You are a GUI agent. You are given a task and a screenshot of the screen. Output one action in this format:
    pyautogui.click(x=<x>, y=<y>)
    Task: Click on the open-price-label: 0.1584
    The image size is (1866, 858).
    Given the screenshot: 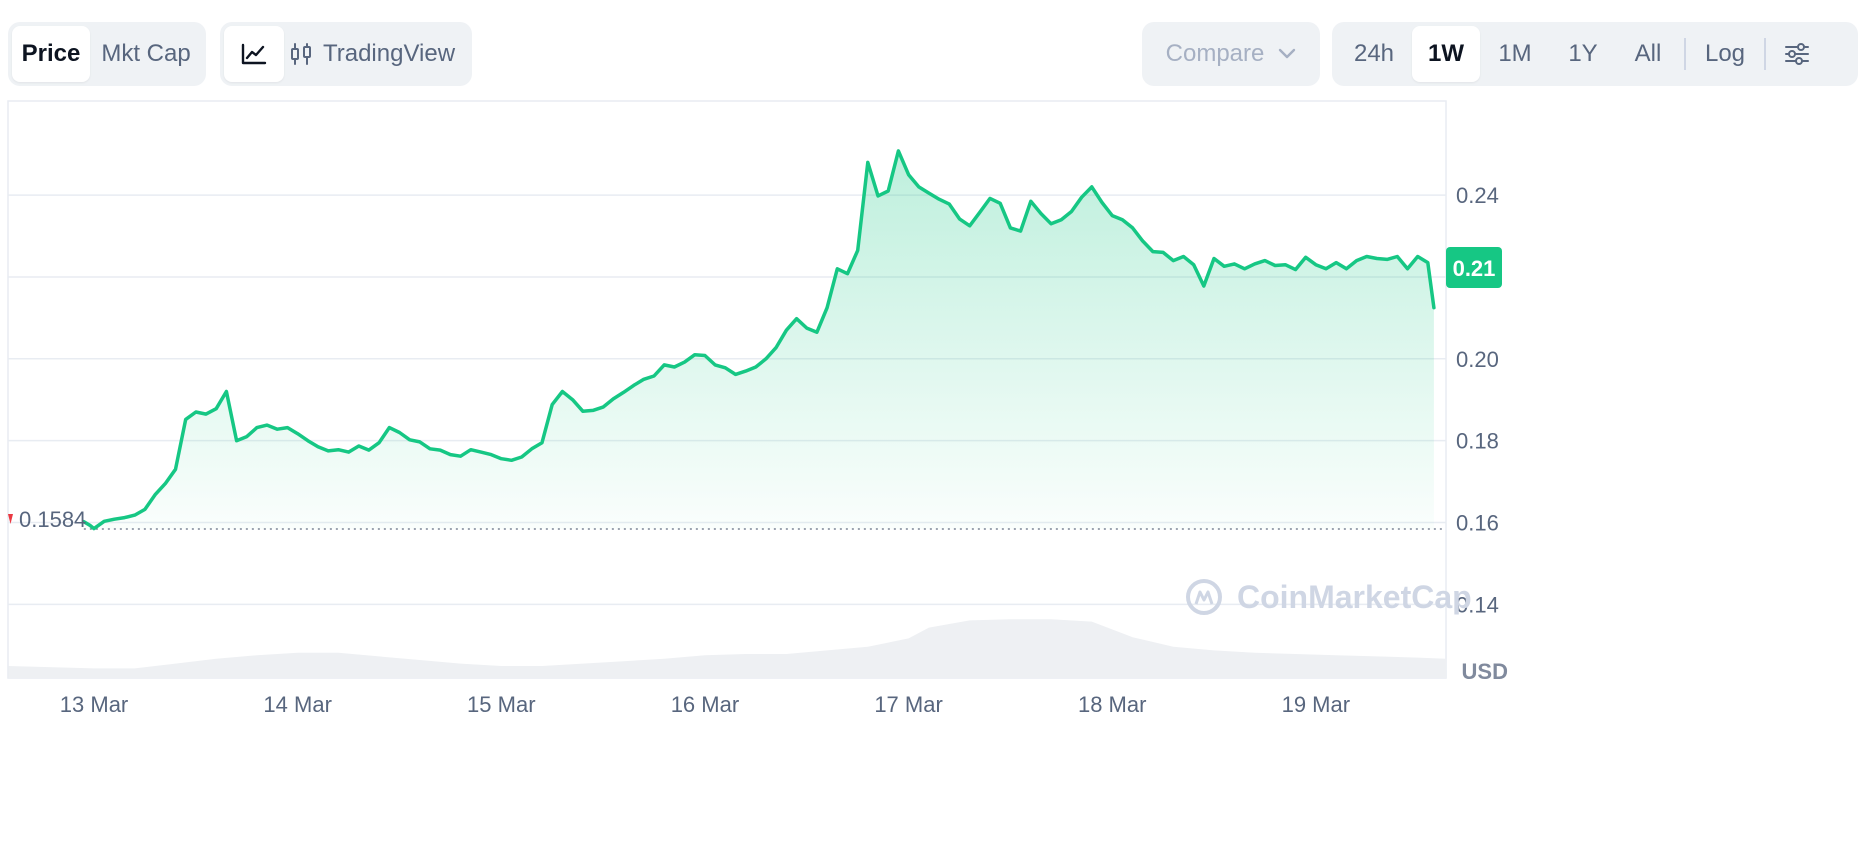 What is the action you would take?
    pyautogui.click(x=52, y=519)
    